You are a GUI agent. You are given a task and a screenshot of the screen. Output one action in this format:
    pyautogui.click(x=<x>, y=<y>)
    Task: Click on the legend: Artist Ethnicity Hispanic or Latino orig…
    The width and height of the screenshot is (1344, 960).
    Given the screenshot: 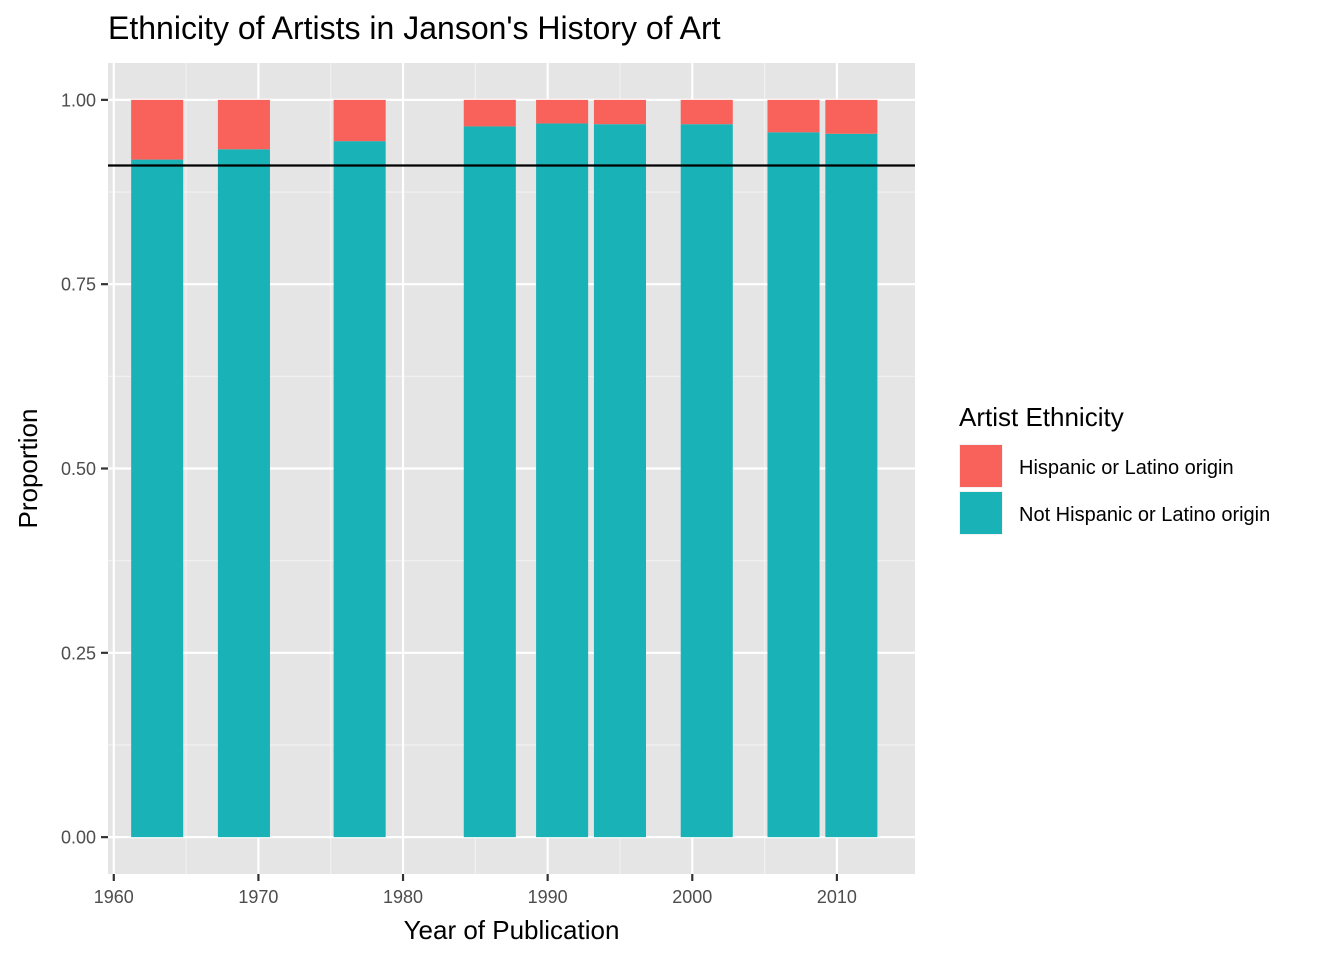 What is the action you would take?
    pyautogui.click(x=1114, y=468)
    